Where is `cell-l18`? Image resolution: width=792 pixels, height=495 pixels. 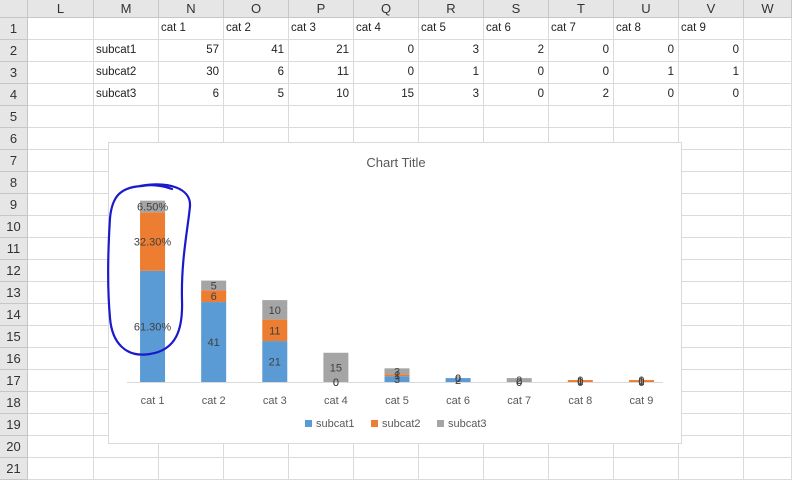 cell-l18 is located at coordinates (61, 403).